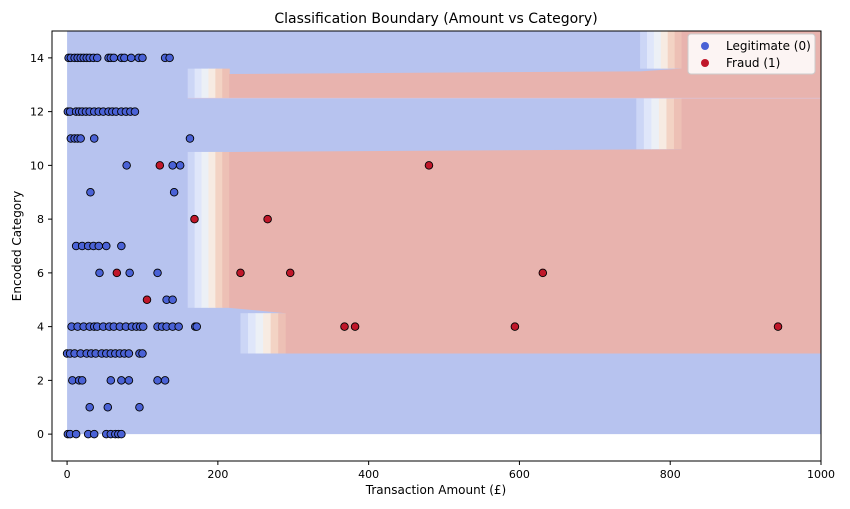  I want to click on x-axis-ticks: 0 200 400 600 800 1000, so click(449, 471).